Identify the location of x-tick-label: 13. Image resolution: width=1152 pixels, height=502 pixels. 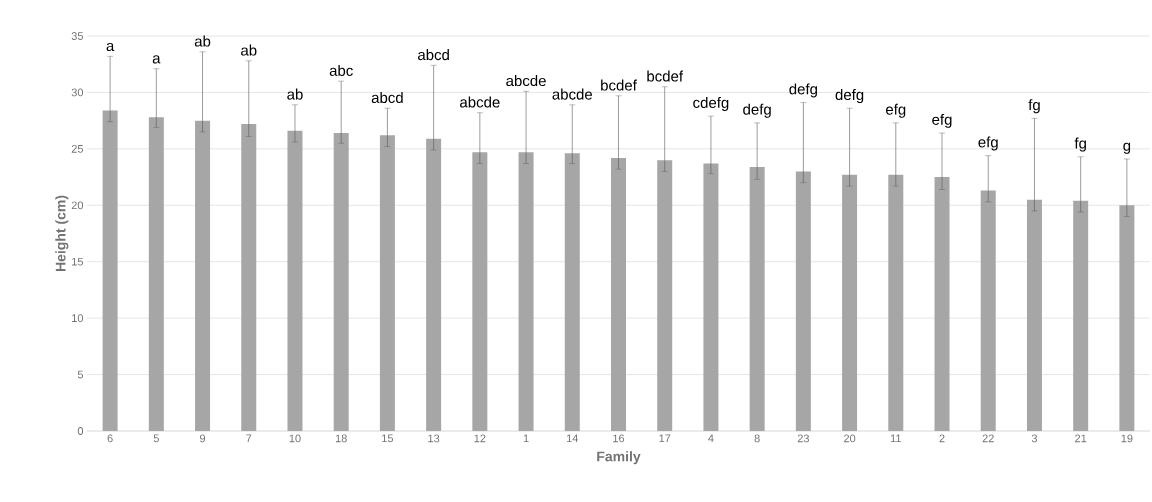
(434, 438).